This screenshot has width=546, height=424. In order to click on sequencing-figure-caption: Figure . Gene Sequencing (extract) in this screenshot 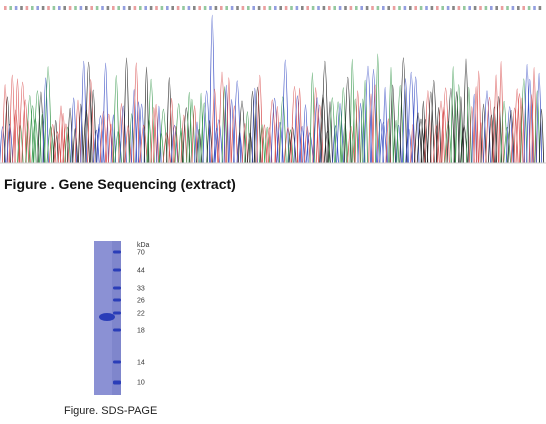, I will do `click(120, 184)`.